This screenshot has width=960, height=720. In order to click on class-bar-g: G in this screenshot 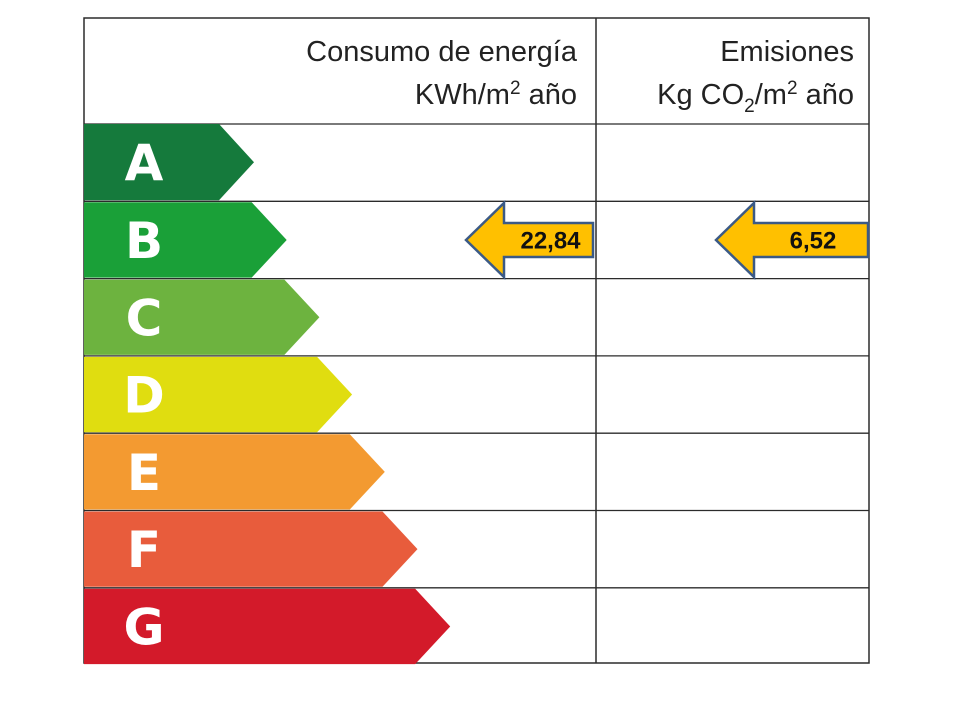, I will do `click(267, 626)`.